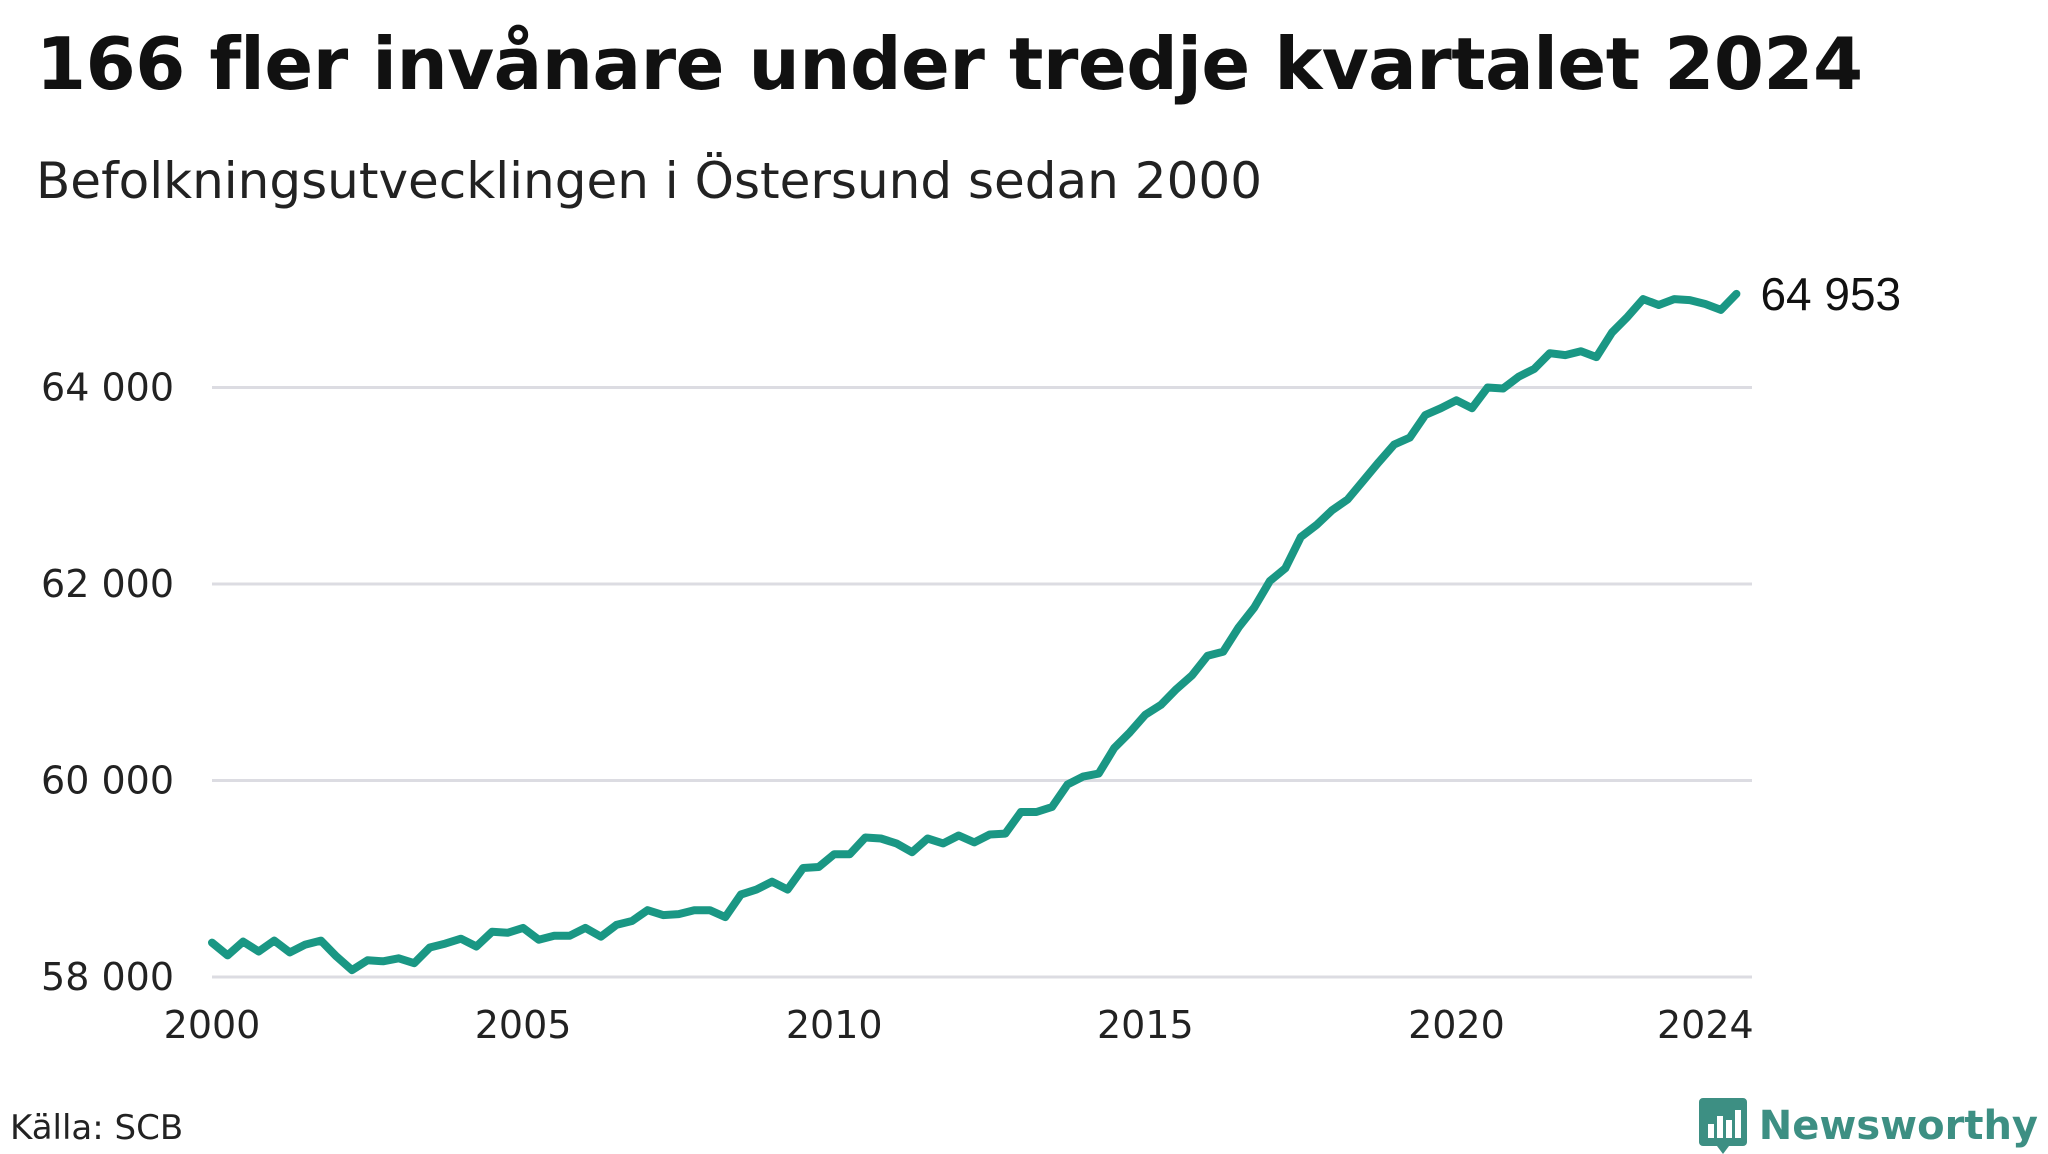 This screenshot has width=2048, height=1154. I want to click on y-tick-label: 58 000, so click(107, 977).